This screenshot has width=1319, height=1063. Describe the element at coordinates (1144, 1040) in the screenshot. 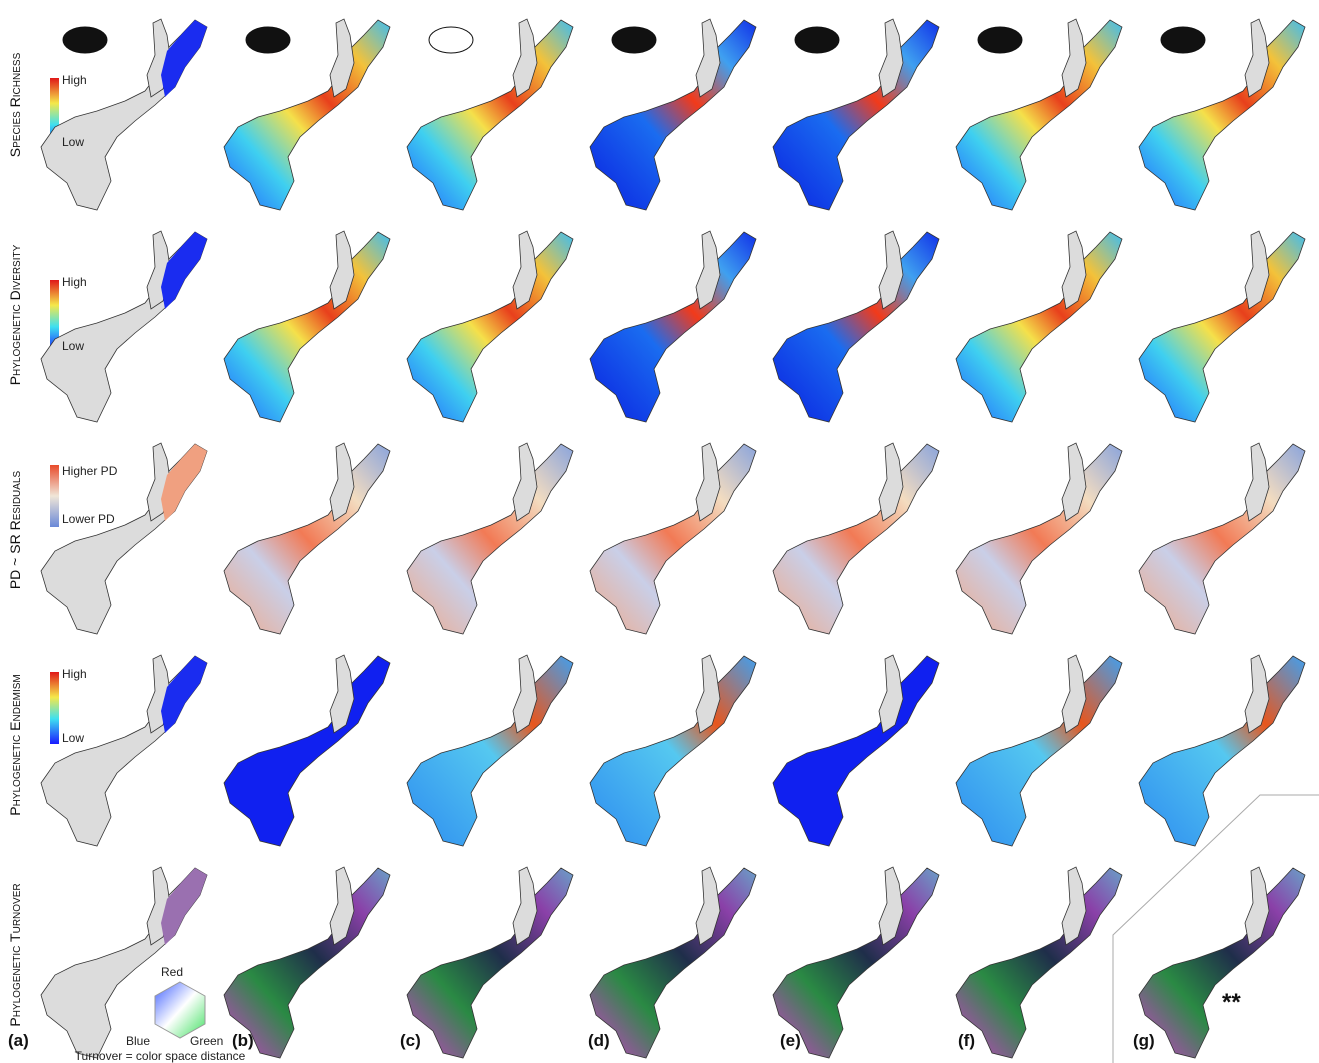

I see `panel-letter: (g)` at that location.